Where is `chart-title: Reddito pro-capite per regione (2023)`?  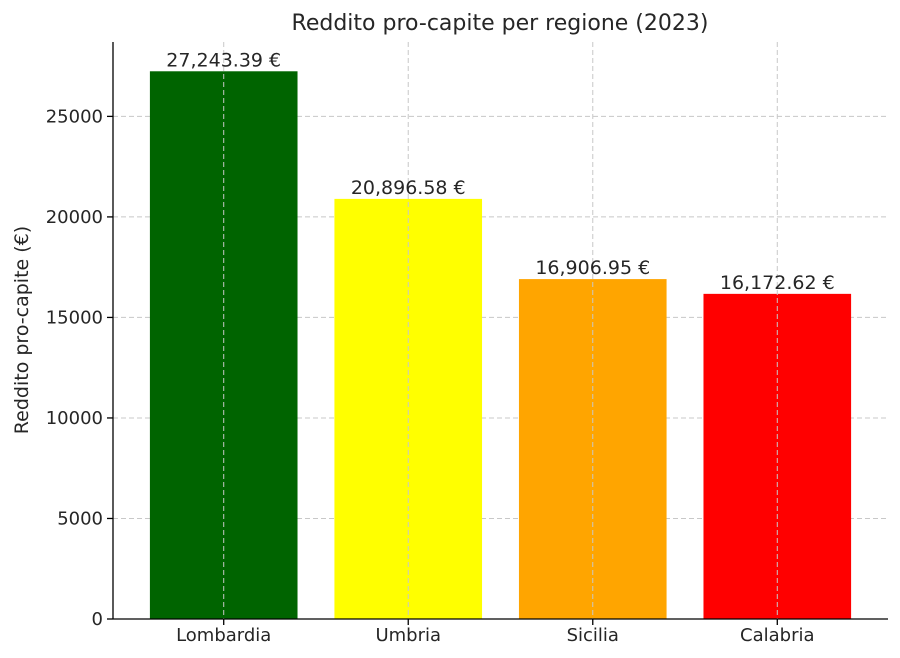
chart-title: Reddito pro-capite per regione (2023) is located at coordinates (500, 23).